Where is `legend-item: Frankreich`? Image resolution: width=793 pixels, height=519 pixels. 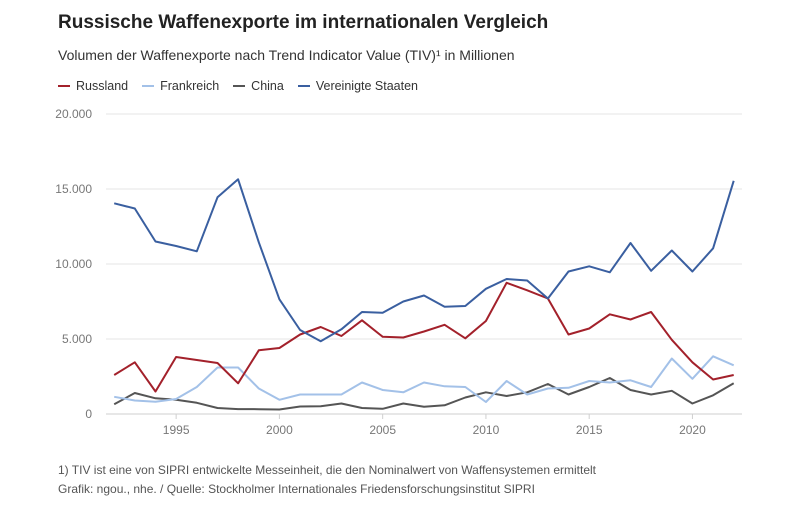 legend-item: Frankreich is located at coordinates (180, 86).